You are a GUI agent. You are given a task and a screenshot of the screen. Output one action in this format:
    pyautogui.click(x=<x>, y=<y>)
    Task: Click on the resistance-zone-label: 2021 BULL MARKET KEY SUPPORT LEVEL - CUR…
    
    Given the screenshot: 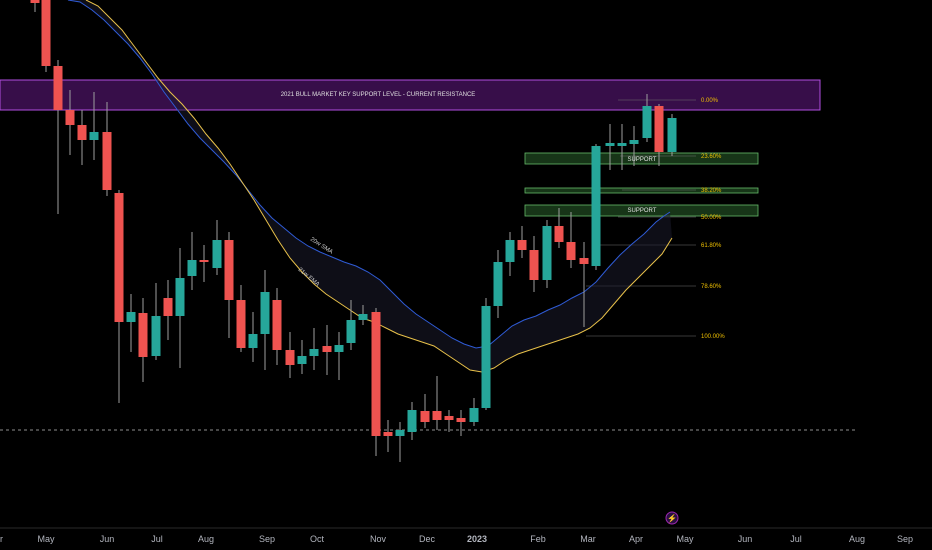 What is the action you would take?
    pyautogui.click(x=378, y=95)
    